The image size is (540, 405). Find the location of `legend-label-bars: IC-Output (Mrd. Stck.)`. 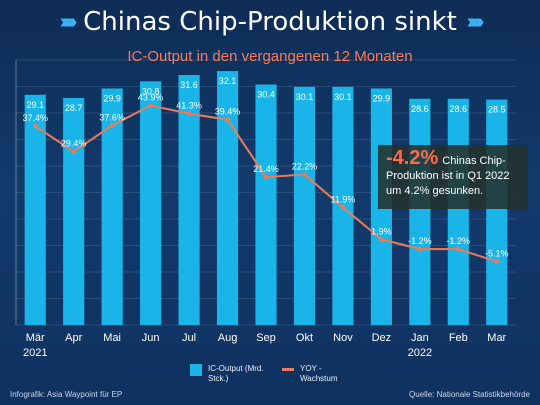

legend-label-bars: IC-Output (Mrd. Stck.) is located at coordinates (236, 373).